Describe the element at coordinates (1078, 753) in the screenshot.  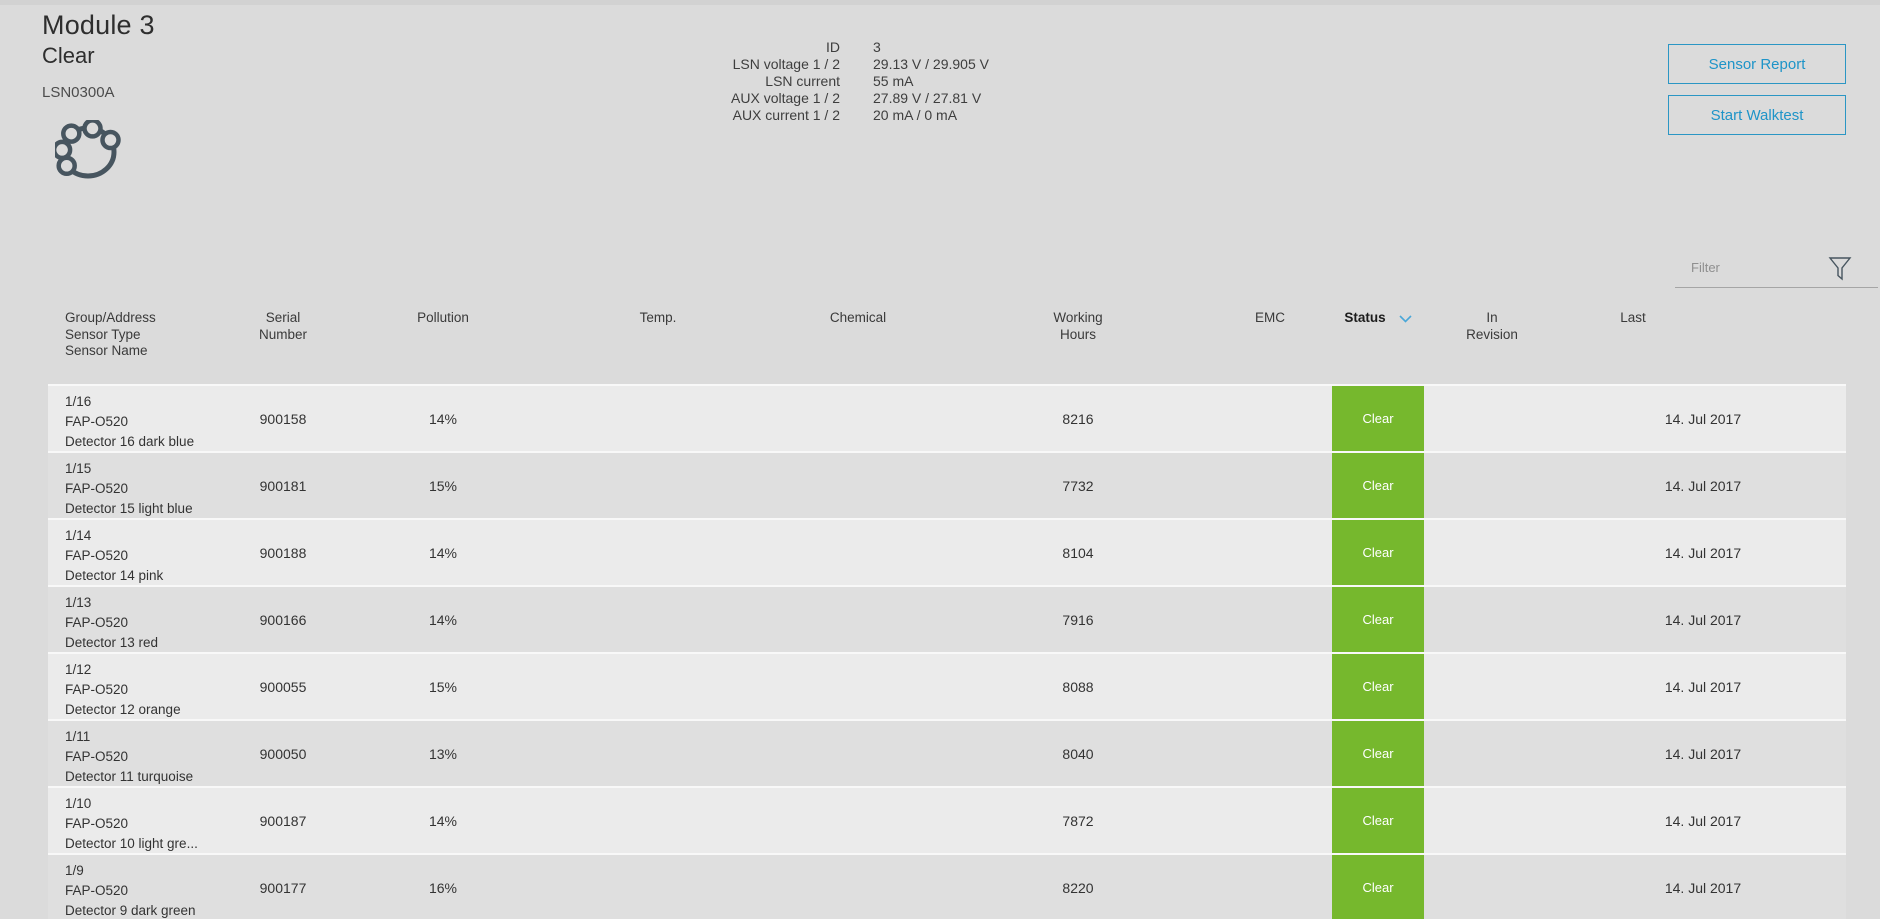
I see `working-hours-cell: 8040` at that location.